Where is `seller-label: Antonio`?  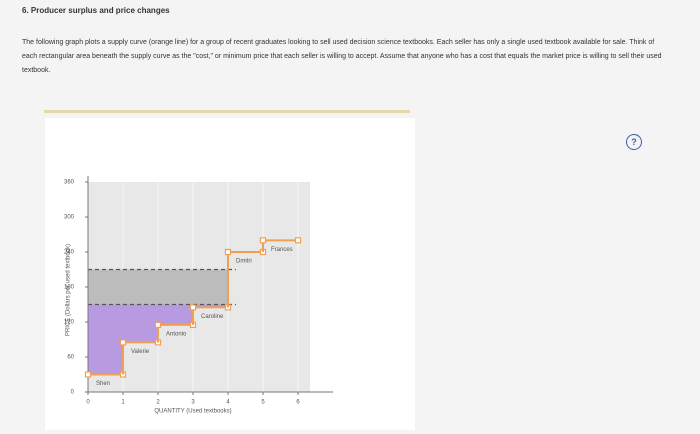 seller-label: Antonio is located at coordinates (176, 334).